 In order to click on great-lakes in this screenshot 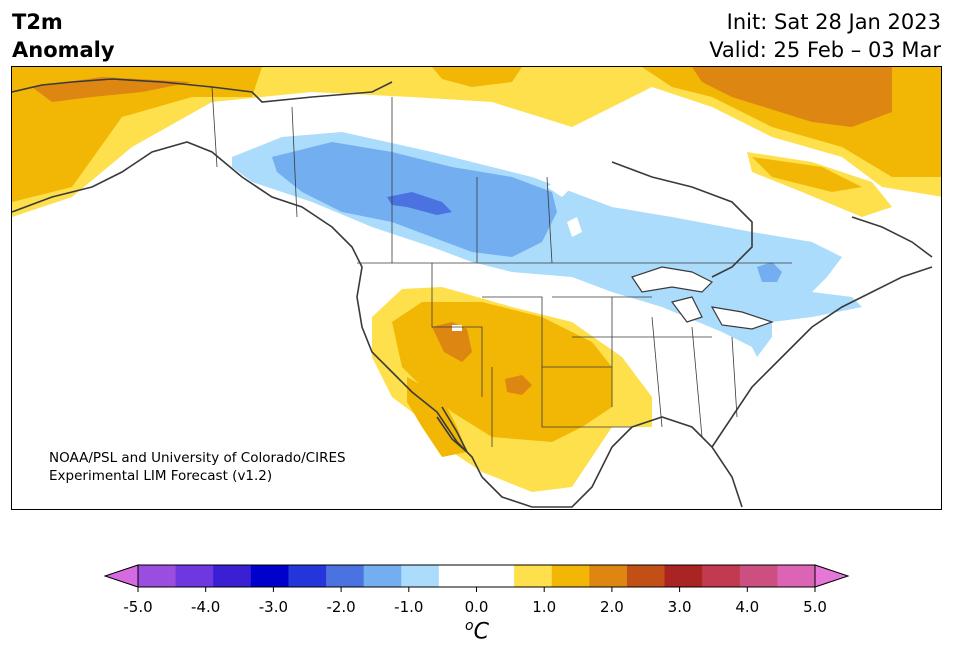, I will do `click(702, 298)`.